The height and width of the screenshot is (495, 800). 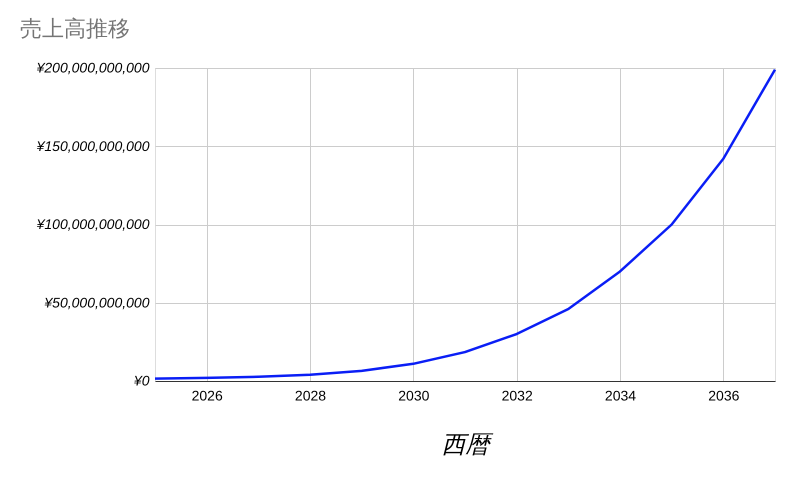 What do you see at coordinates (468, 445) in the screenshot?
I see `x-axis-title: 西暦` at bounding box center [468, 445].